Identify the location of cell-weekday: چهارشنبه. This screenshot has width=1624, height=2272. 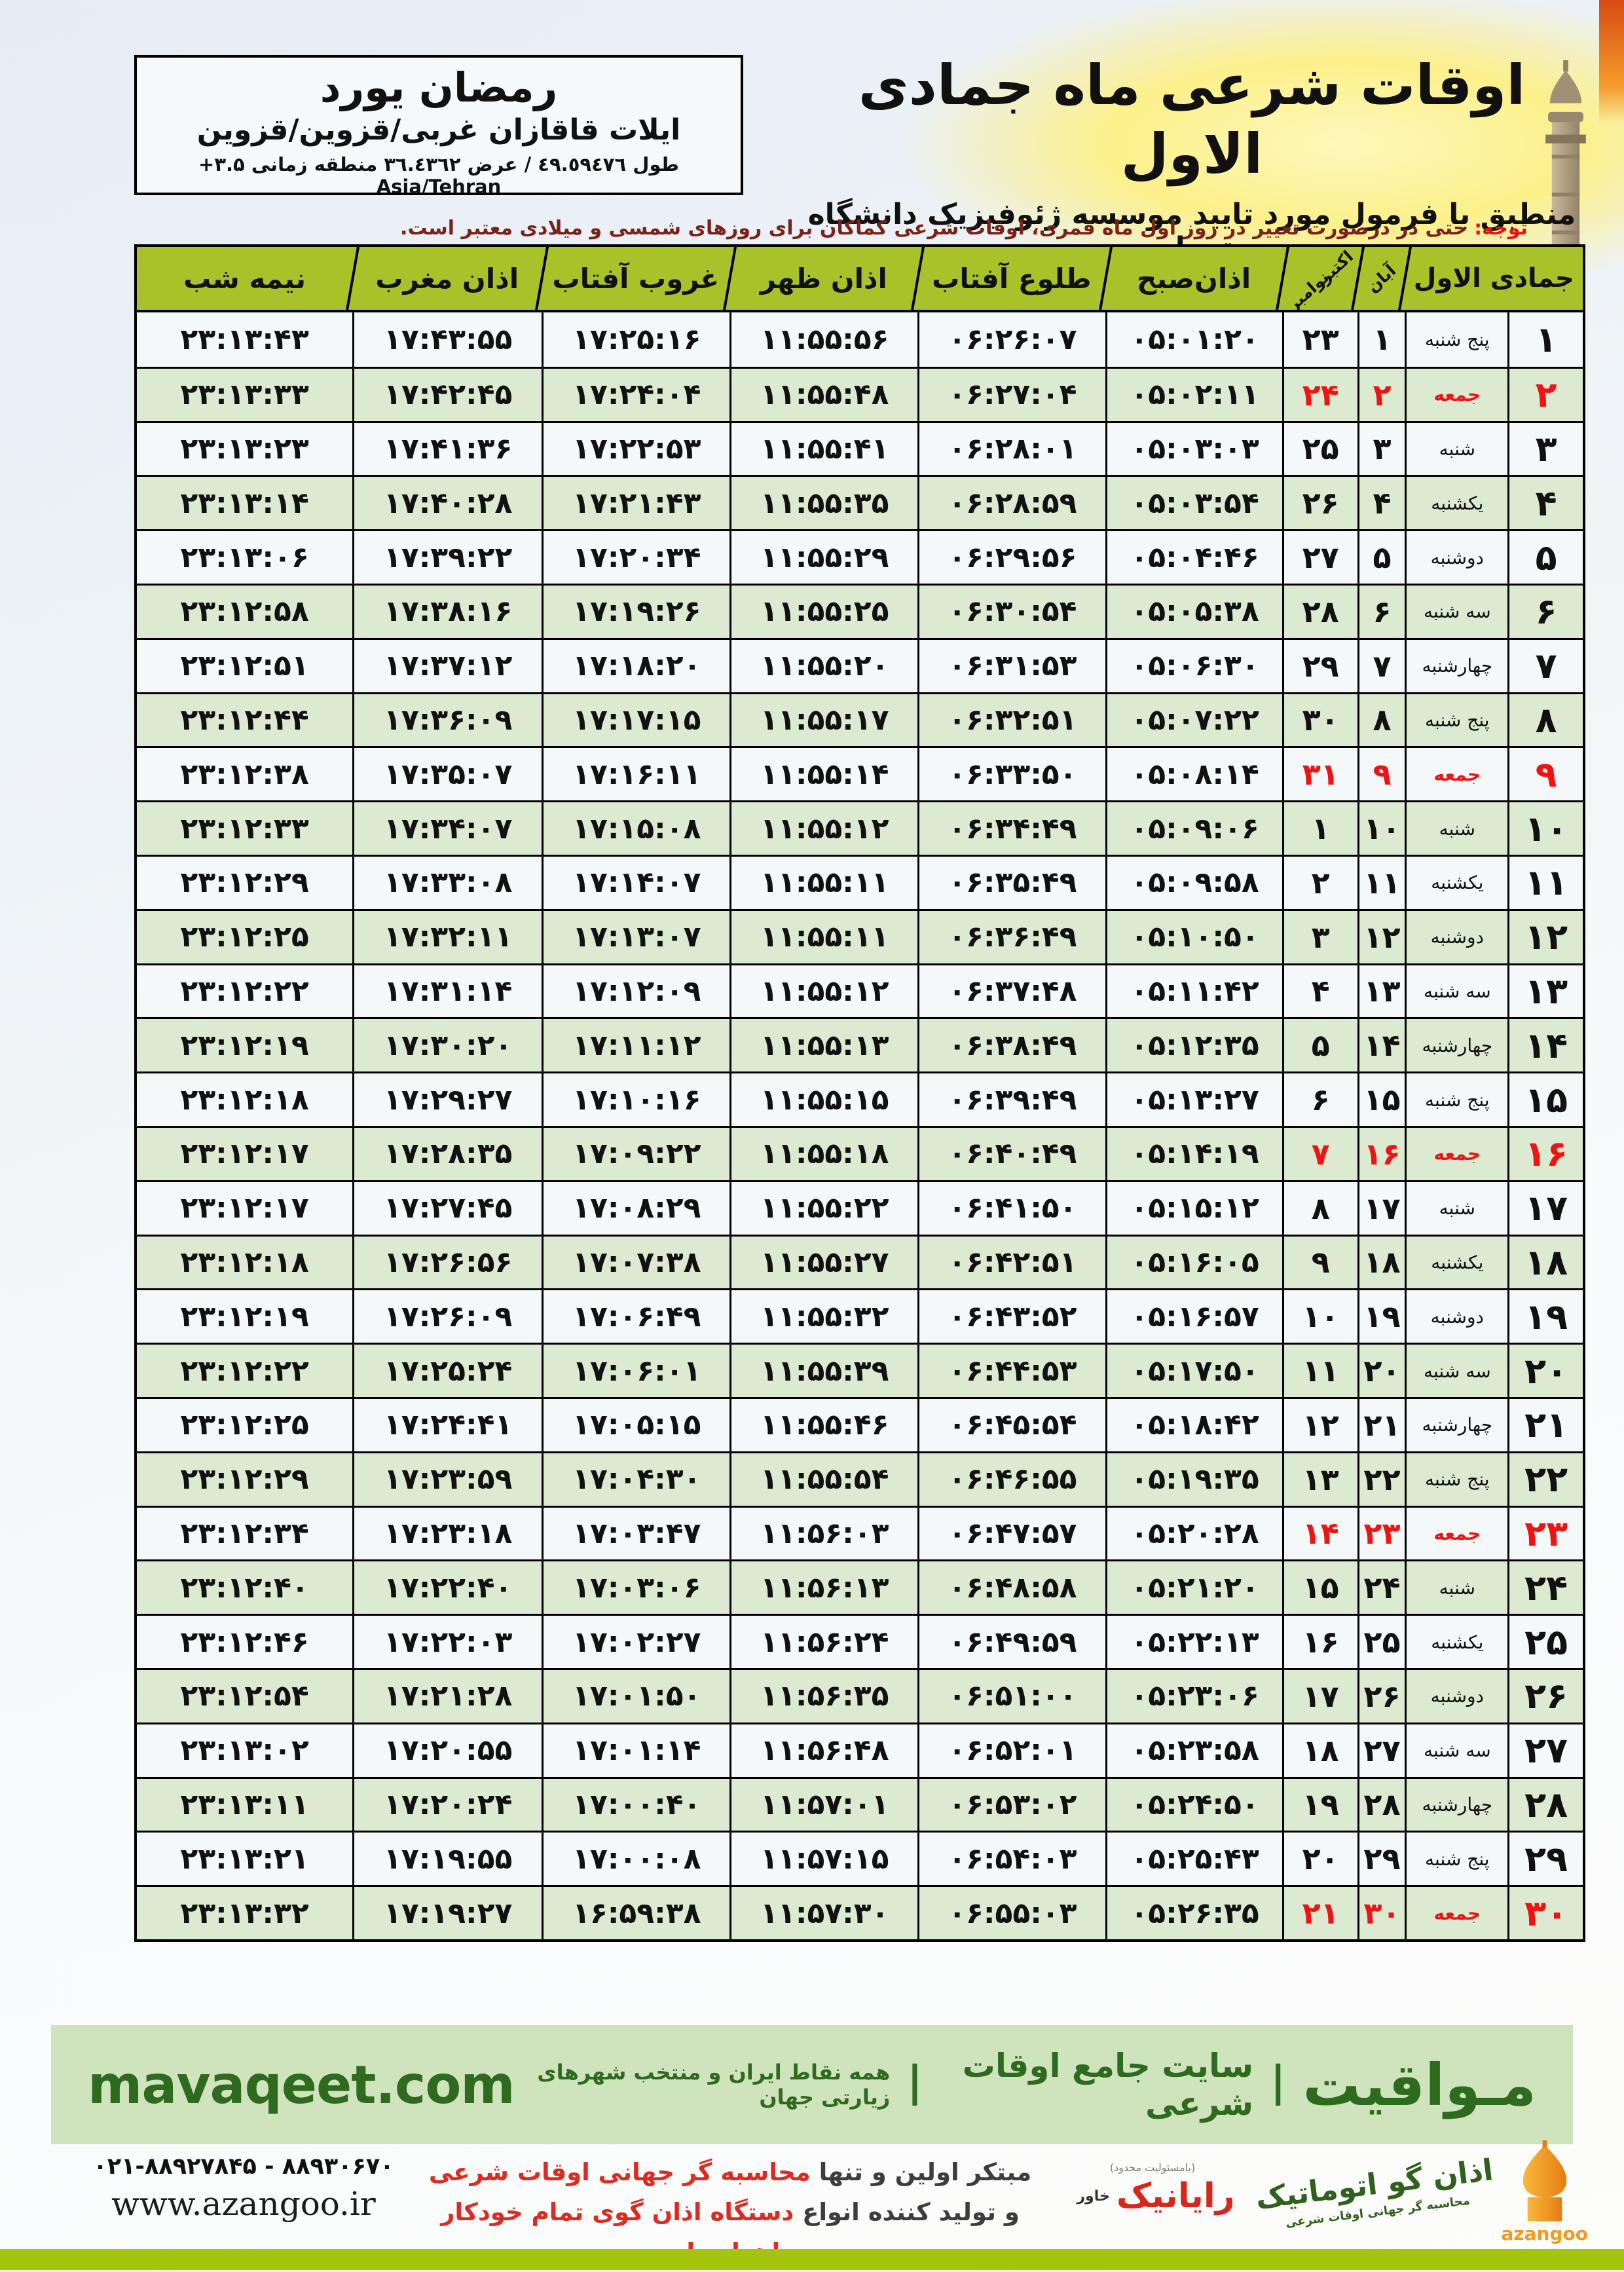
(1456, 1804).